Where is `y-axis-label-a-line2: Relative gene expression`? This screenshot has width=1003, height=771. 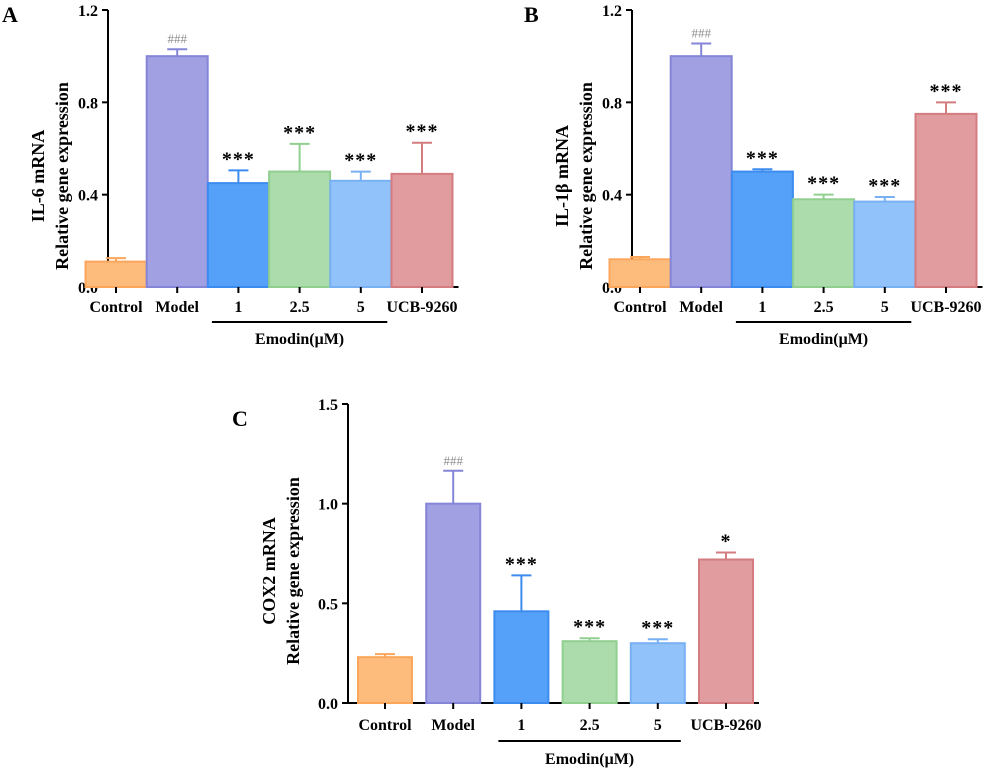 y-axis-label-a-line2: Relative gene expression is located at coordinates (62, 176).